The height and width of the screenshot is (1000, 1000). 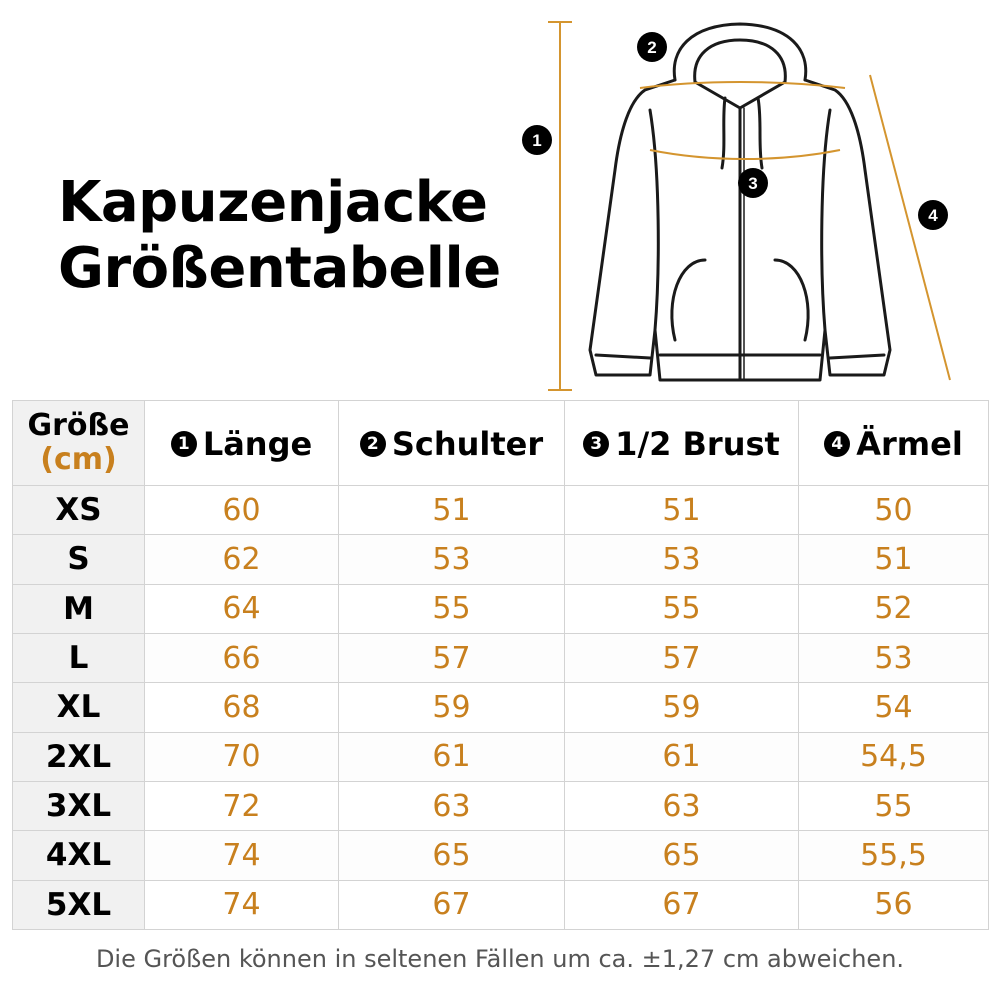 I want to click on column-header-brust: 3 1/2 Brust, so click(x=681, y=443).